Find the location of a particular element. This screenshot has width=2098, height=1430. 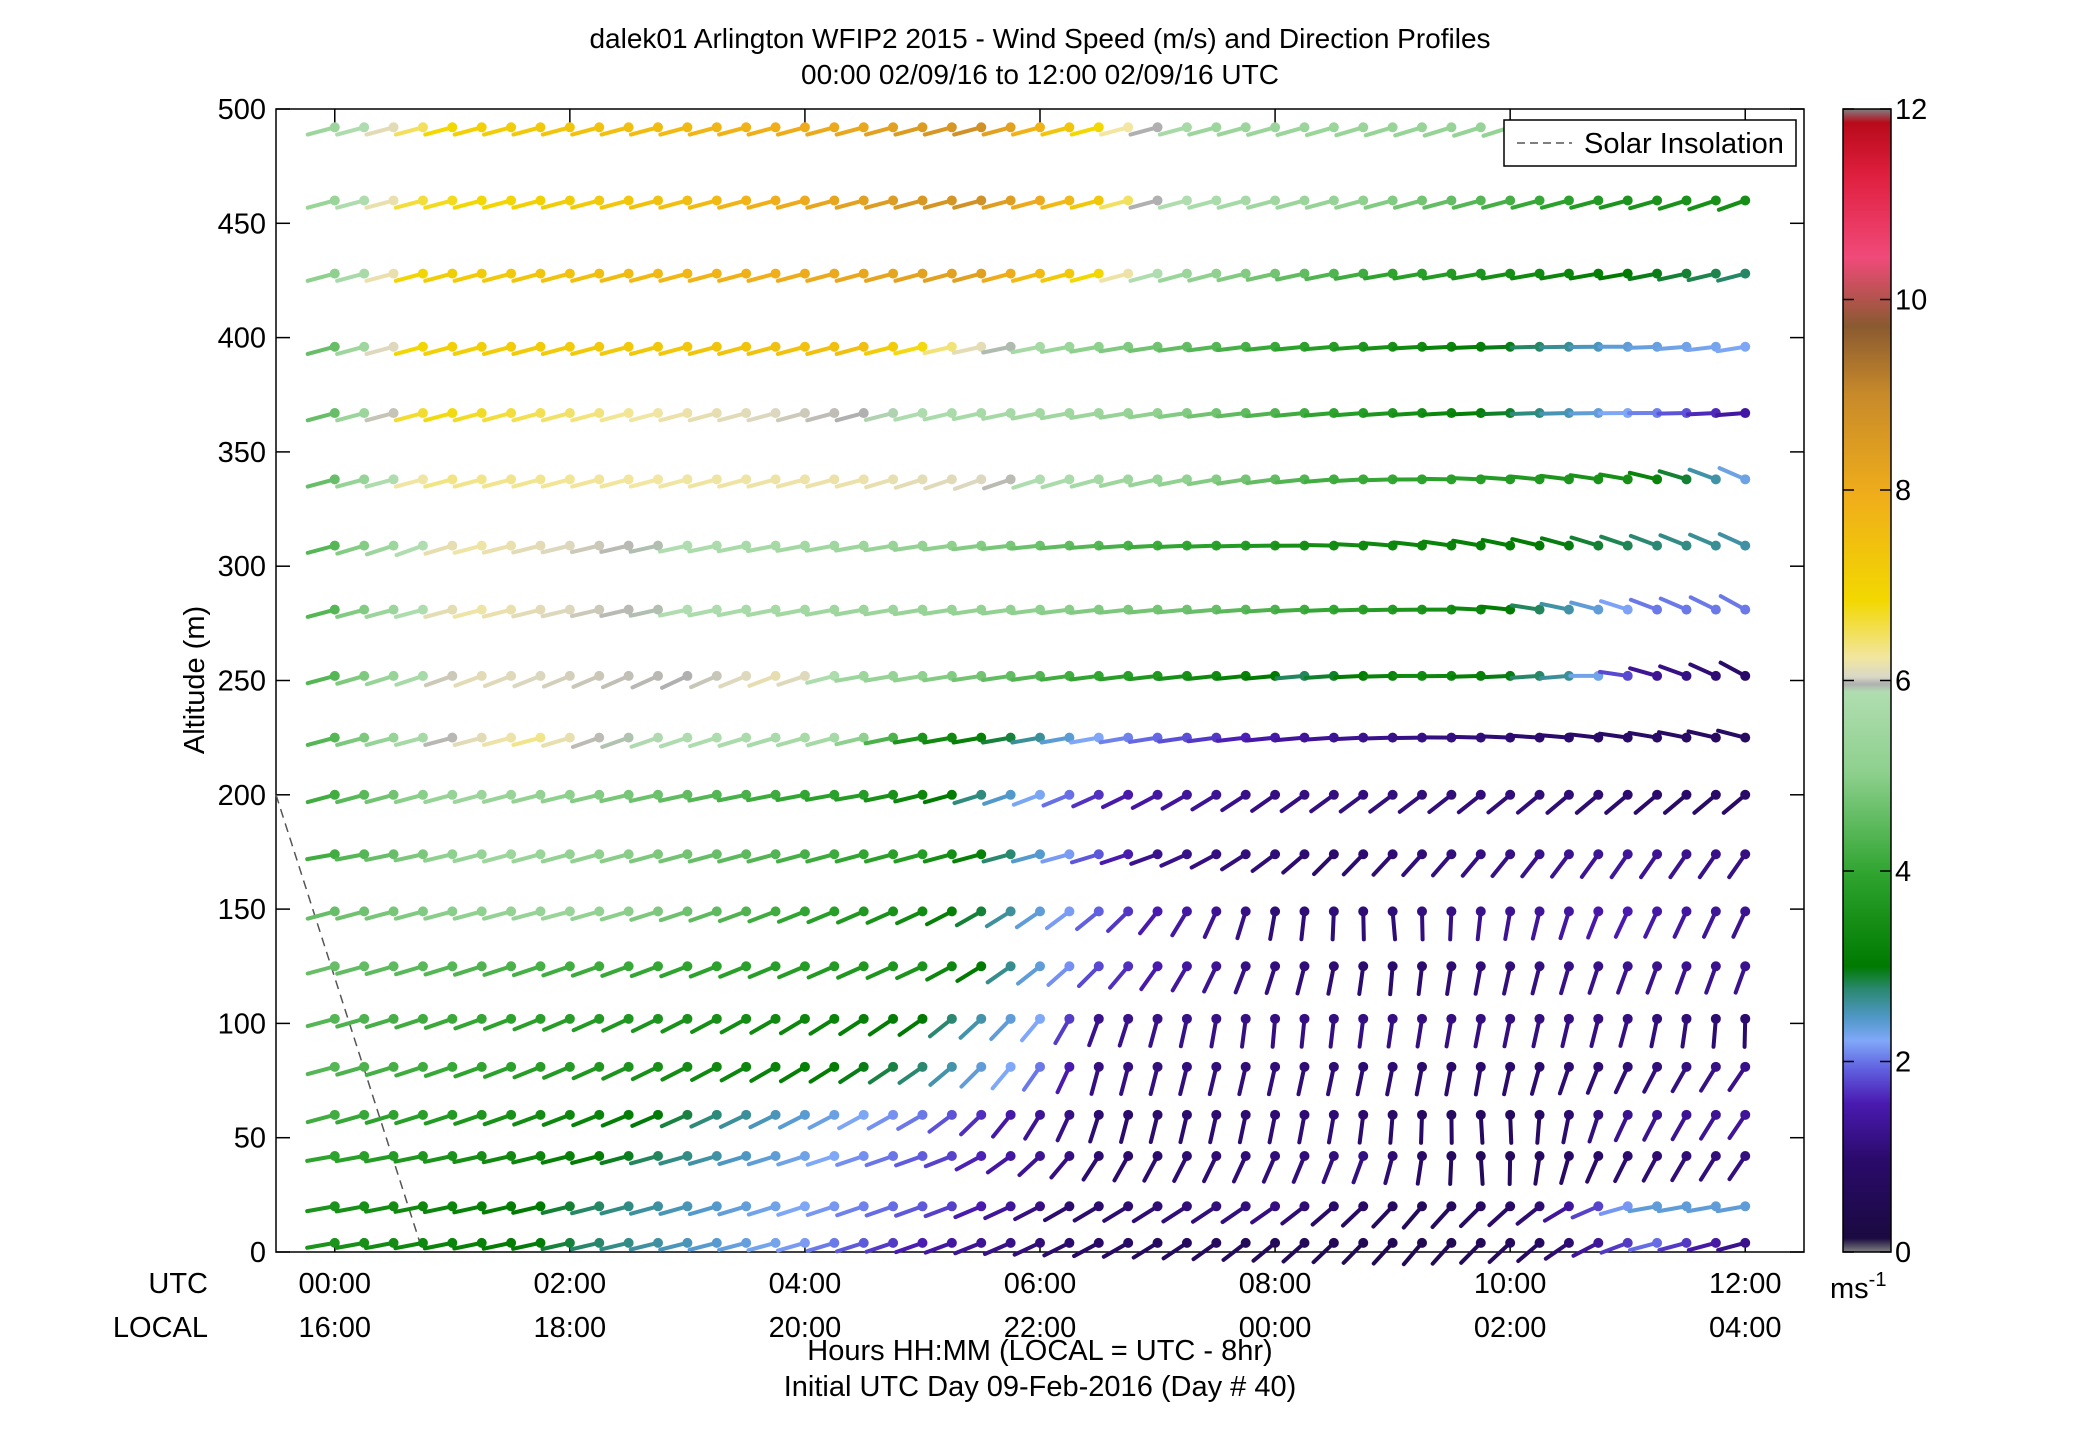

colorbar-tick-label: 12 is located at coordinates (1911, 110).